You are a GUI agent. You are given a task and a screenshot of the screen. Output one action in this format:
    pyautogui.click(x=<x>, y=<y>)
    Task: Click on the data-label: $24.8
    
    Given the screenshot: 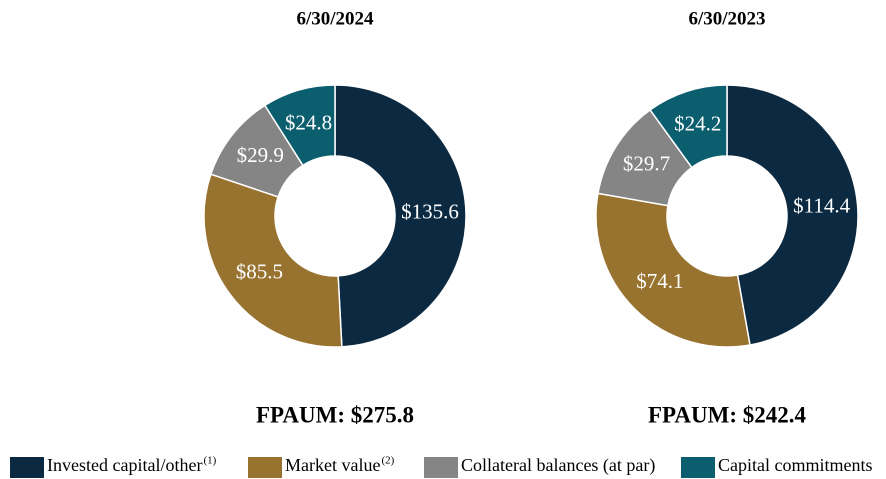 What is the action you would take?
    pyautogui.click(x=308, y=123)
    